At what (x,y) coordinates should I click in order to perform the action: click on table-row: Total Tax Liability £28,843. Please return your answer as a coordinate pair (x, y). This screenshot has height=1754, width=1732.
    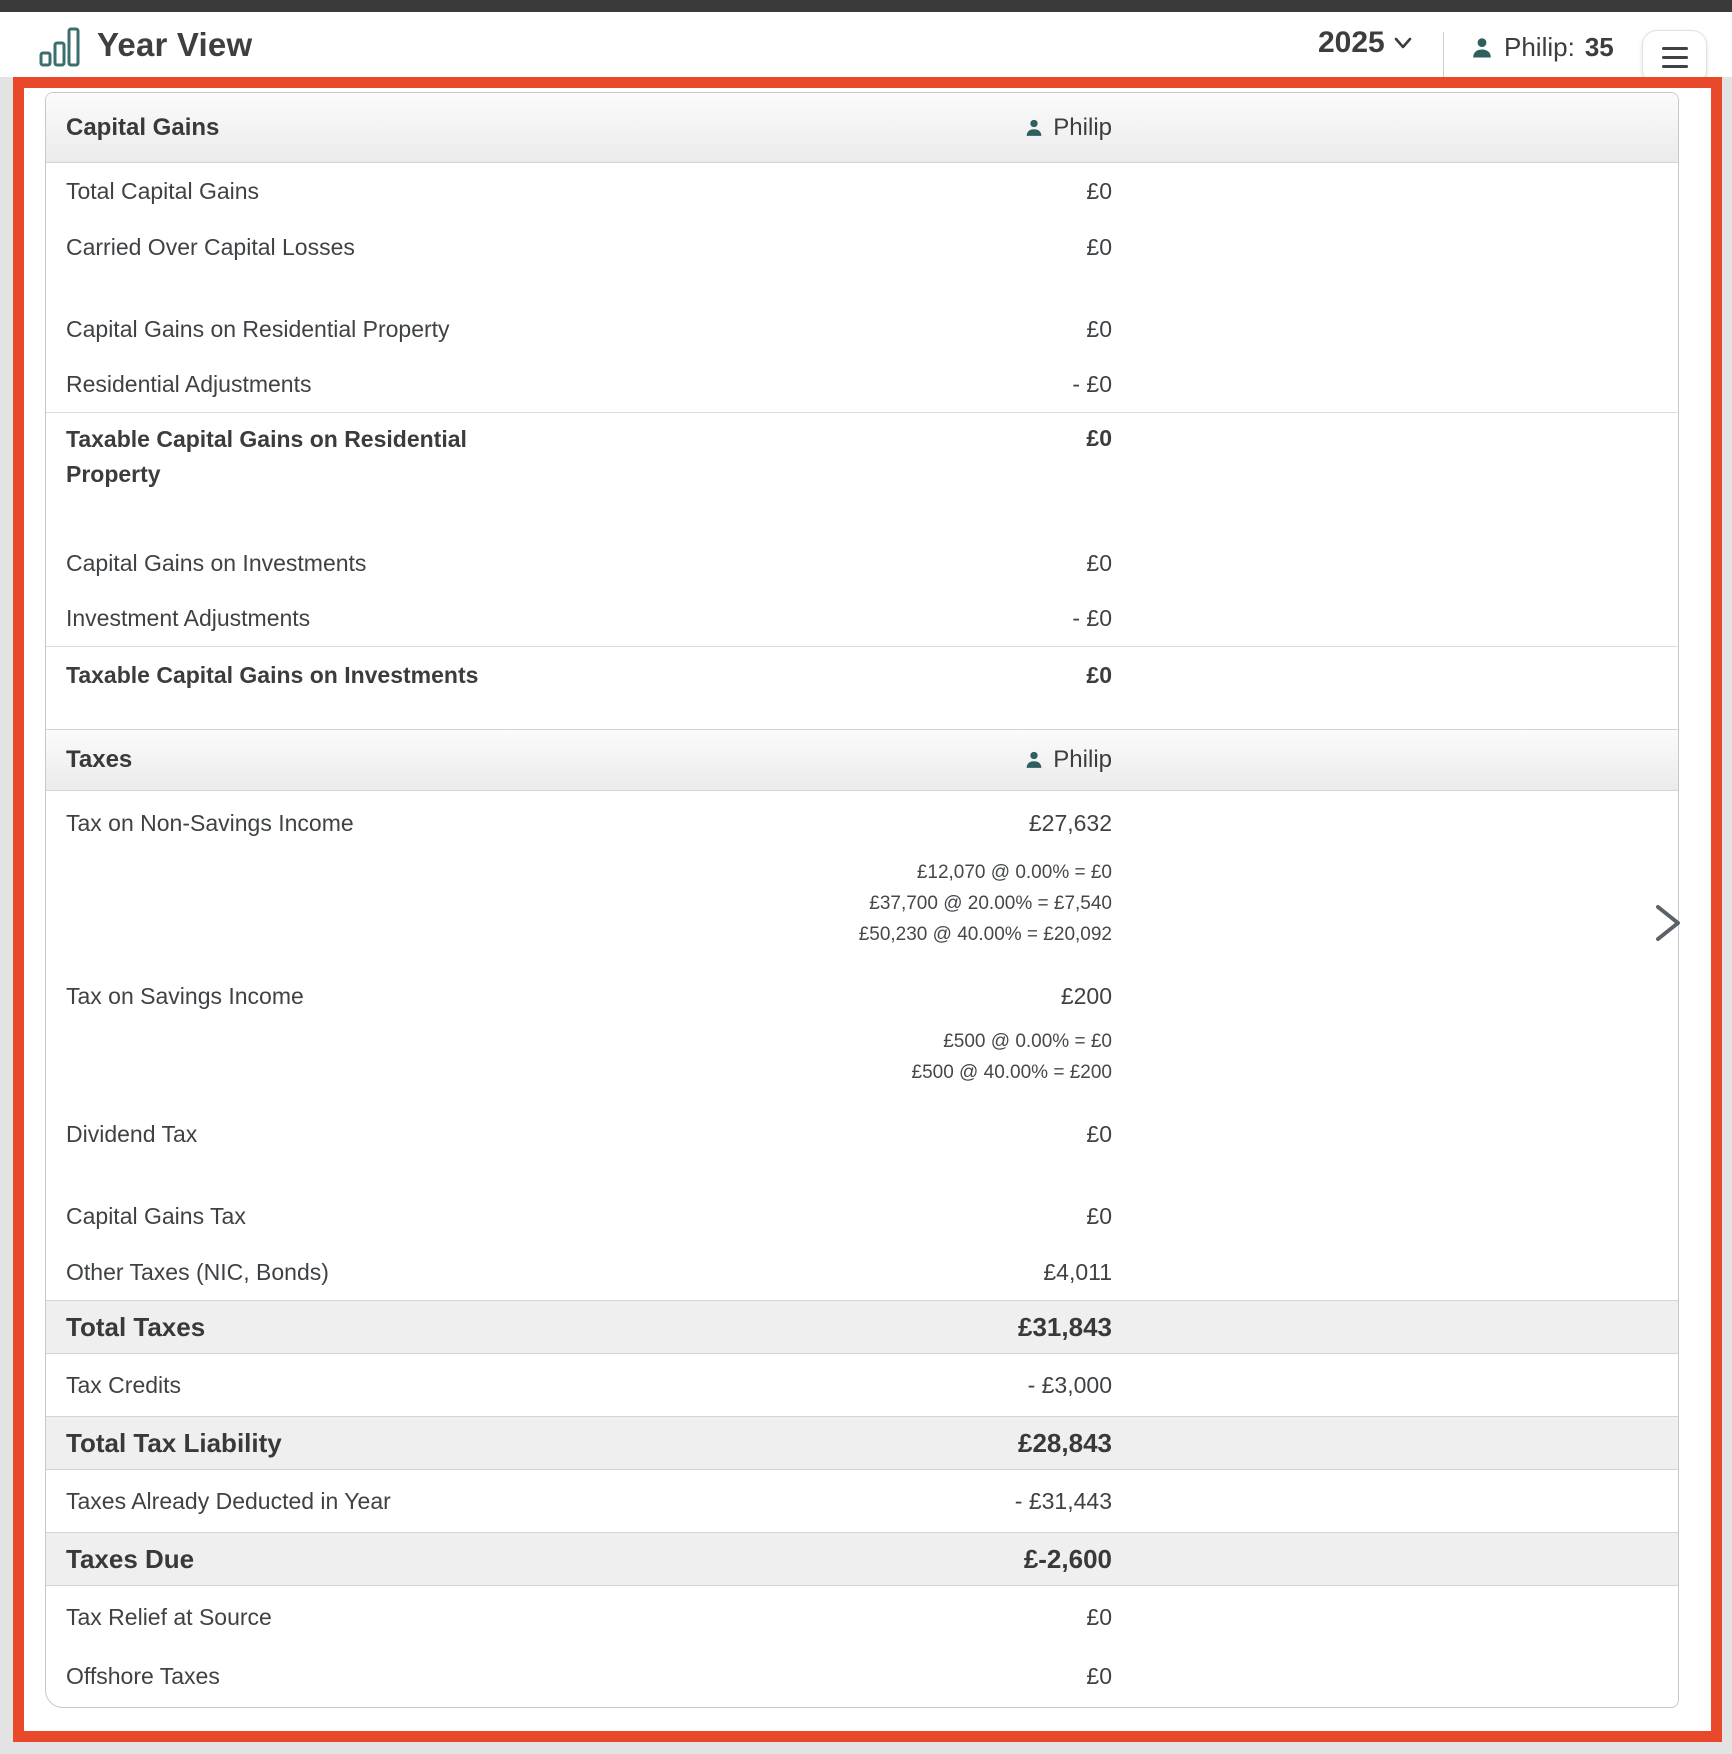
    Looking at the image, I should click on (862, 1443).